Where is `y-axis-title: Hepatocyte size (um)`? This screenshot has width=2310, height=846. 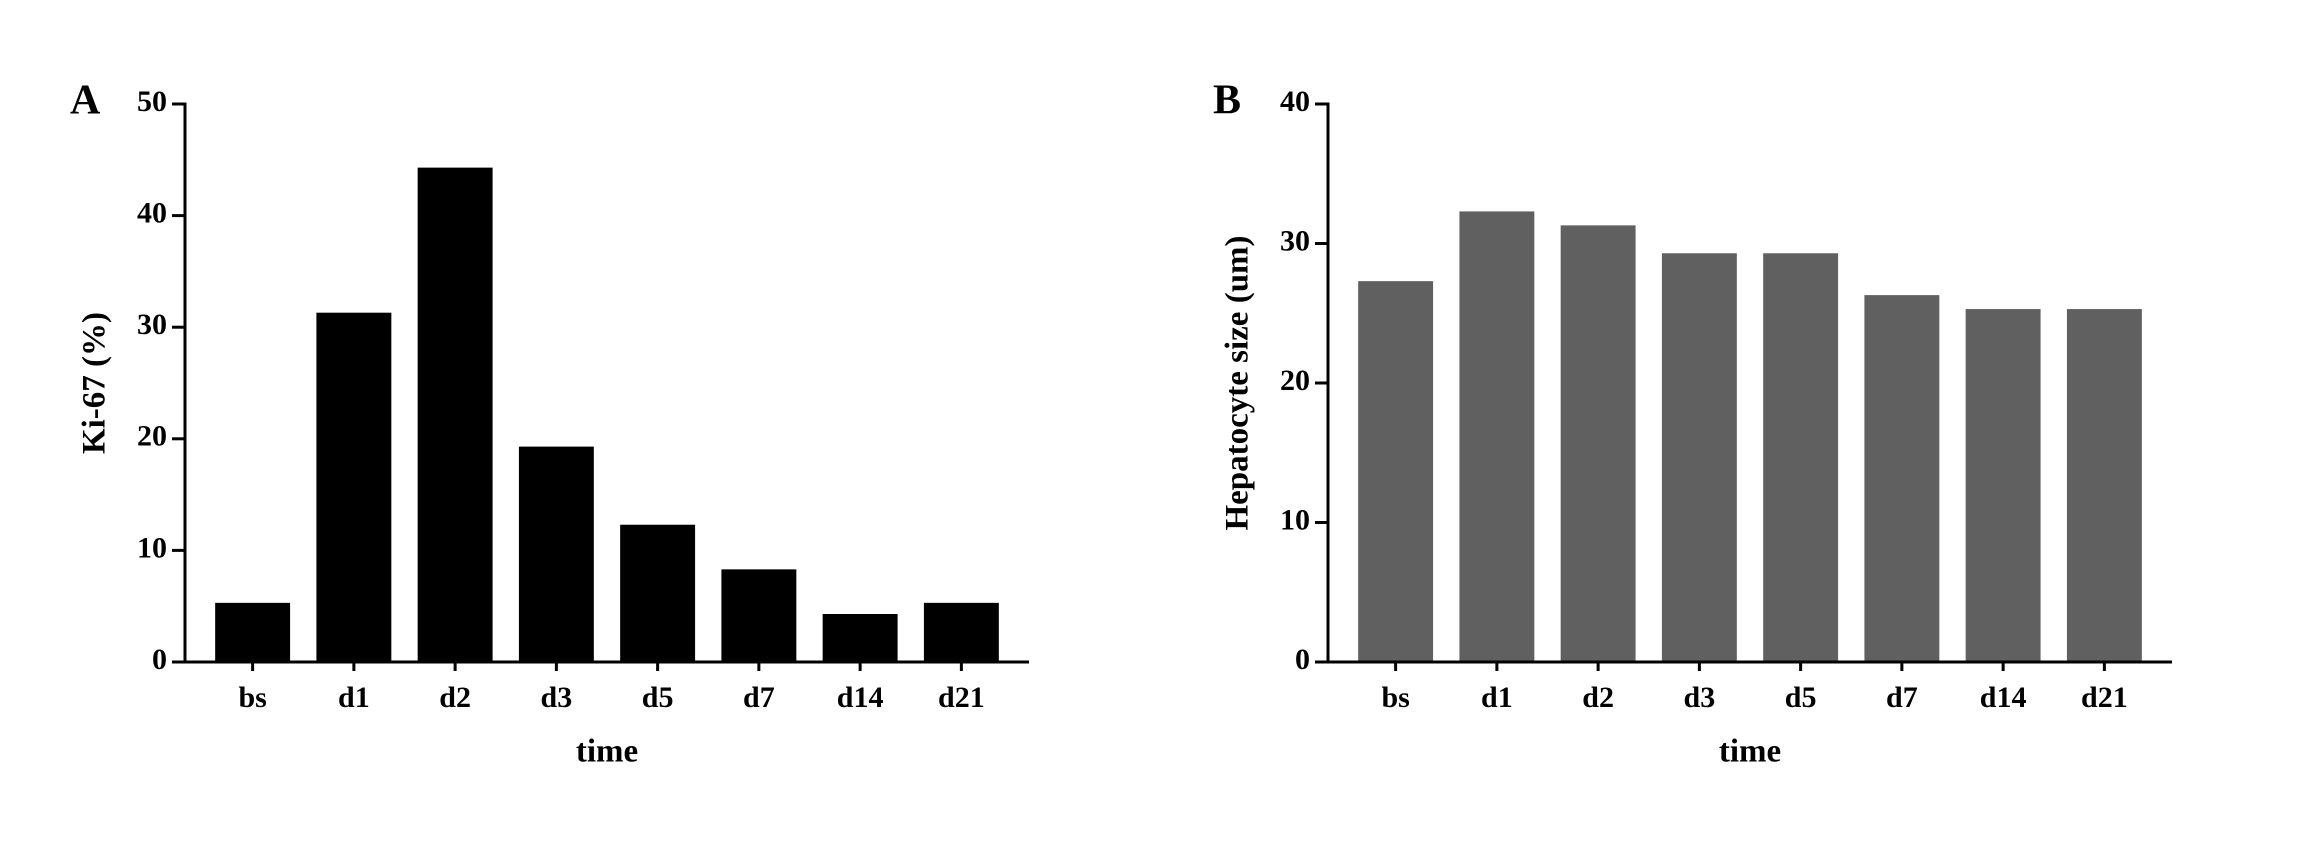
y-axis-title: Hepatocyte size (um) is located at coordinates (1238, 382).